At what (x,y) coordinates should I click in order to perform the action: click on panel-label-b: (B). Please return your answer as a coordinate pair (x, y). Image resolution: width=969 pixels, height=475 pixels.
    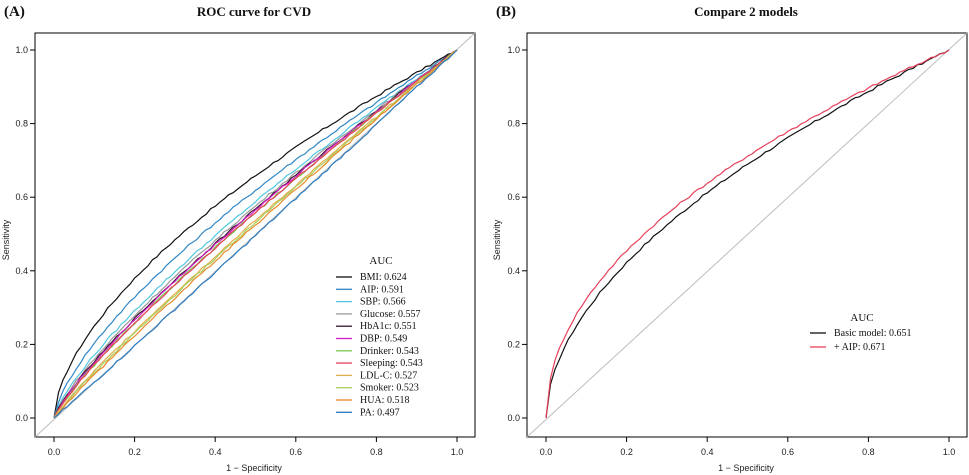
    Looking at the image, I should click on (506, 12).